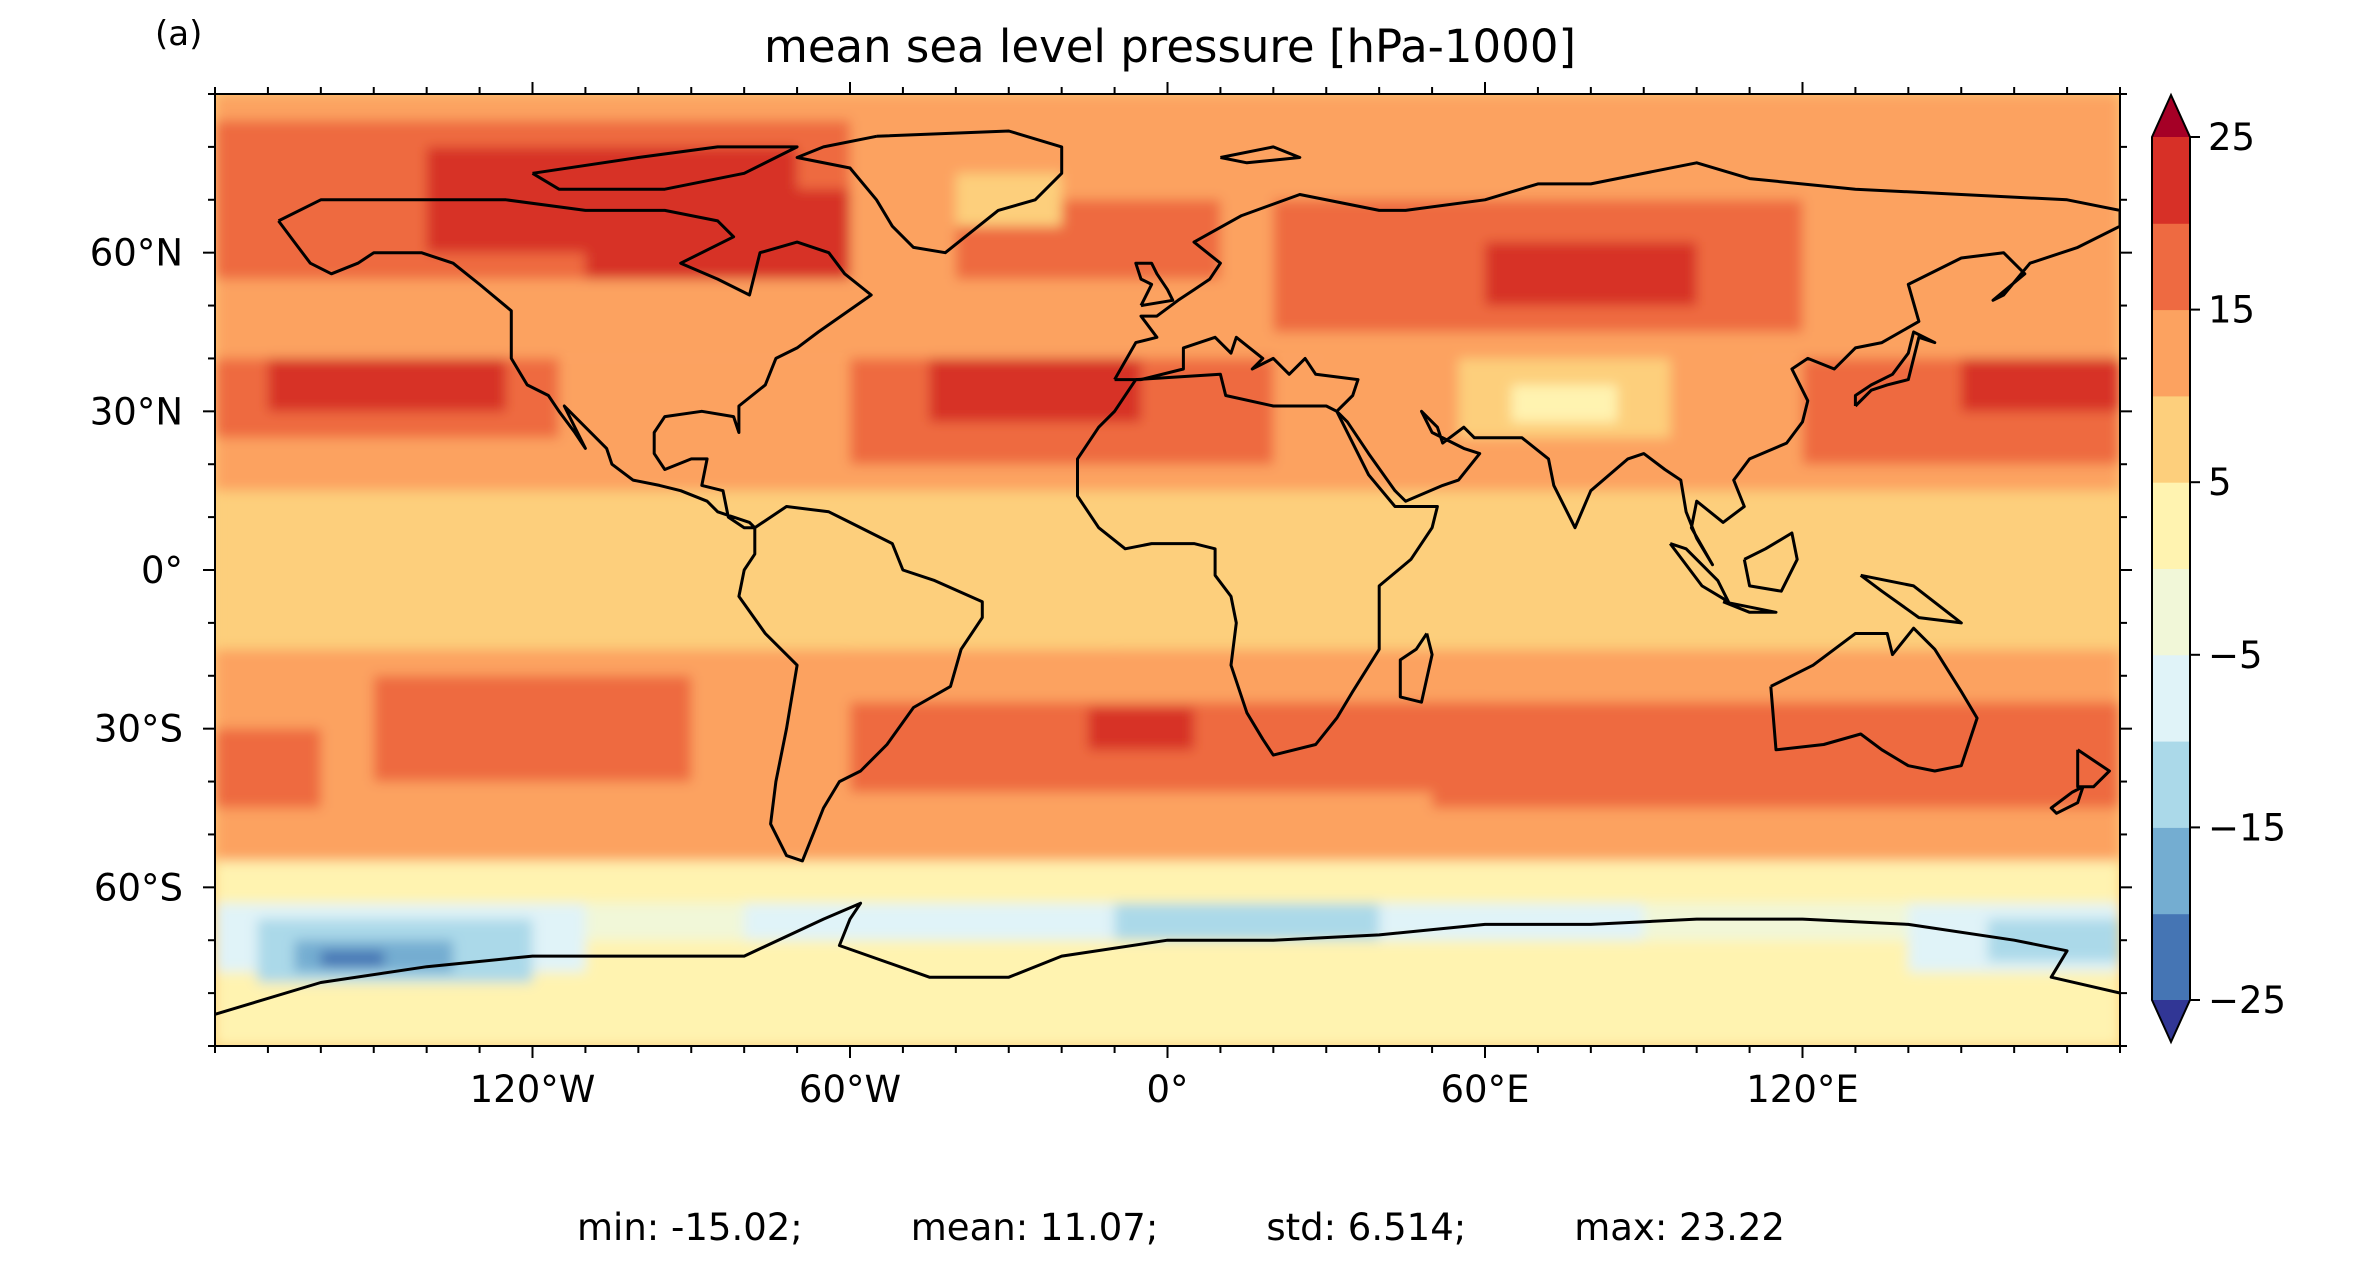 Image resolution: width=2362 pixels, height=1263 pixels. I want to click on stat-min: min: -15.02;, so click(690, 1227).